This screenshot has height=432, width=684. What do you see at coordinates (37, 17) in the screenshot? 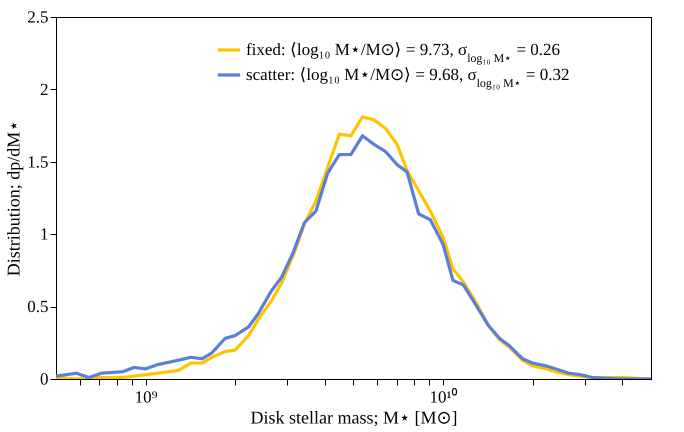
I see `y-tick-label: 2.5` at bounding box center [37, 17].